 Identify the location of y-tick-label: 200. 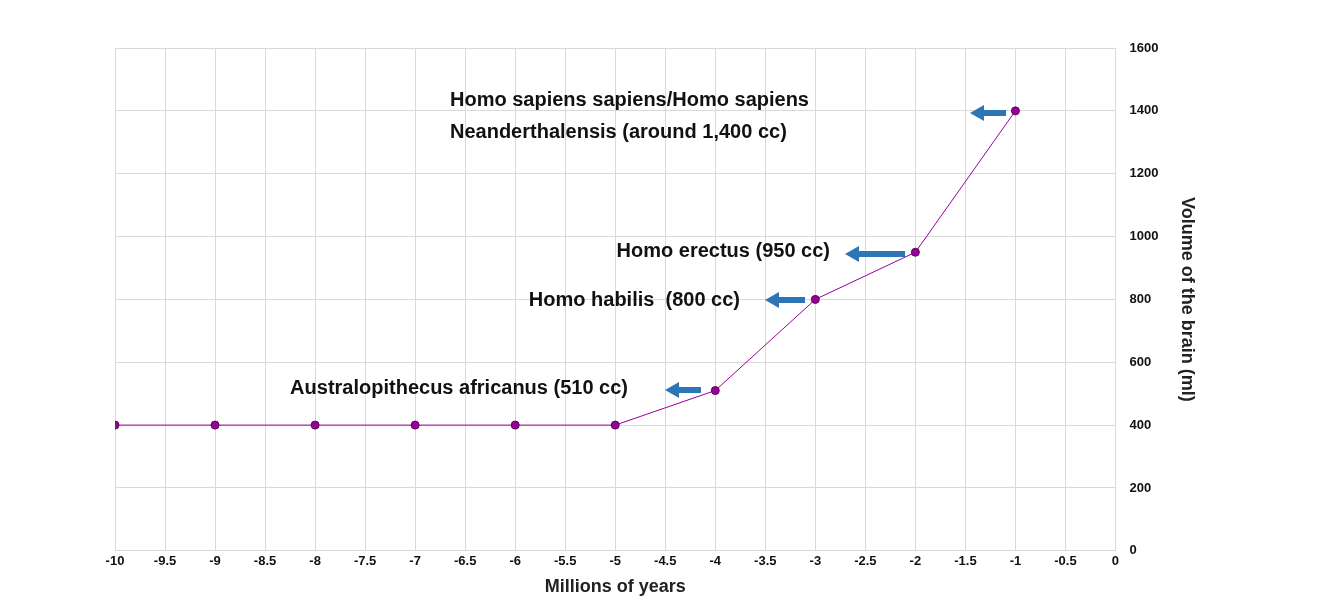
(1140, 487).